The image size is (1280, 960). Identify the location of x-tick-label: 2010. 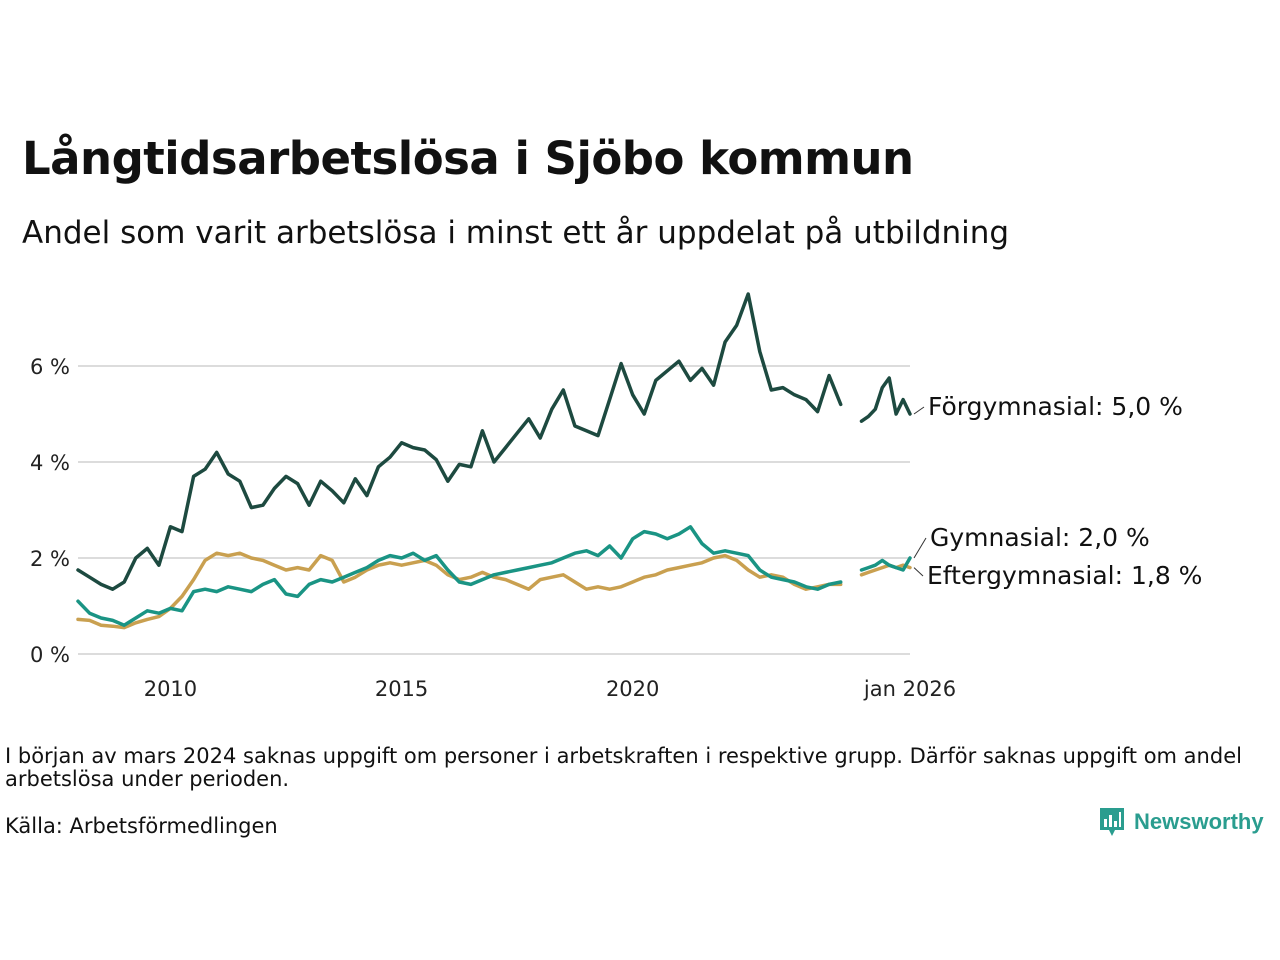
(170, 689).